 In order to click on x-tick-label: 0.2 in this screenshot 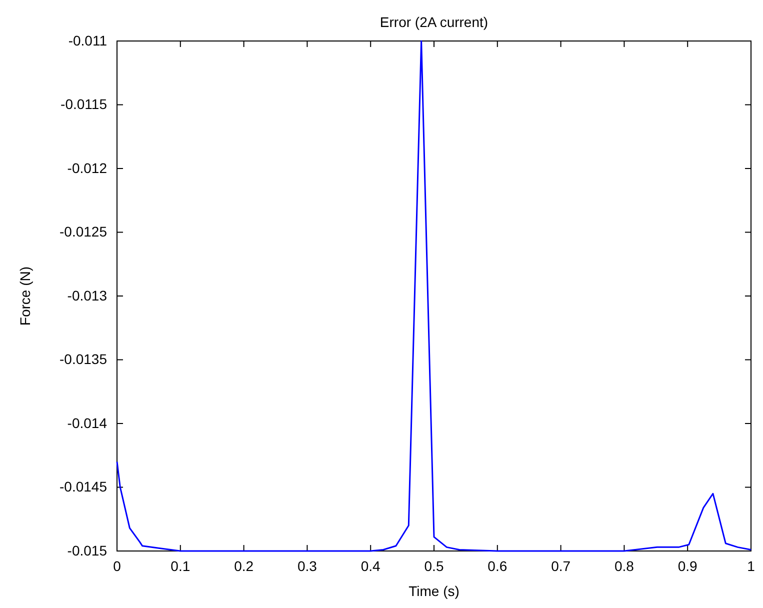, I will do `click(244, 566)`.